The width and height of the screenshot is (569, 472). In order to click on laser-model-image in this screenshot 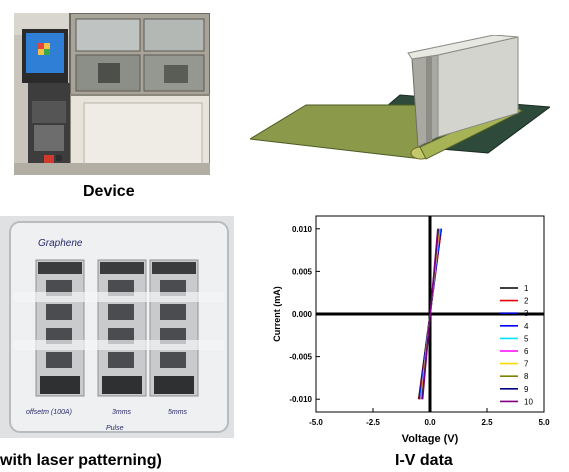, I will do `click(400, 100)`.